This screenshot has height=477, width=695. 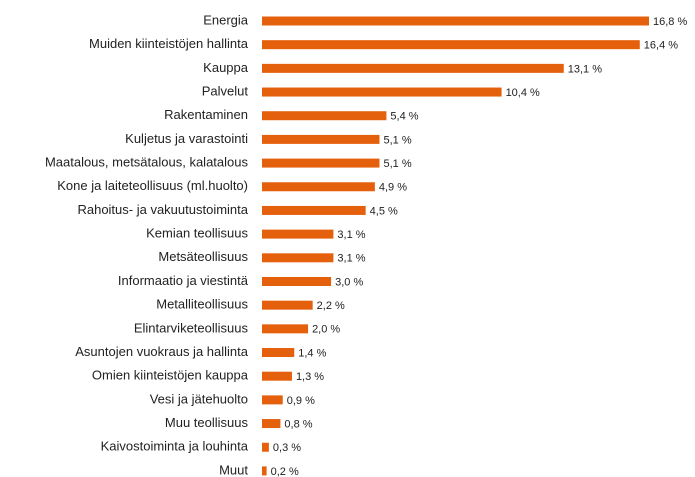 I want to click on category-label: Energia, so click(x=226, y=19).